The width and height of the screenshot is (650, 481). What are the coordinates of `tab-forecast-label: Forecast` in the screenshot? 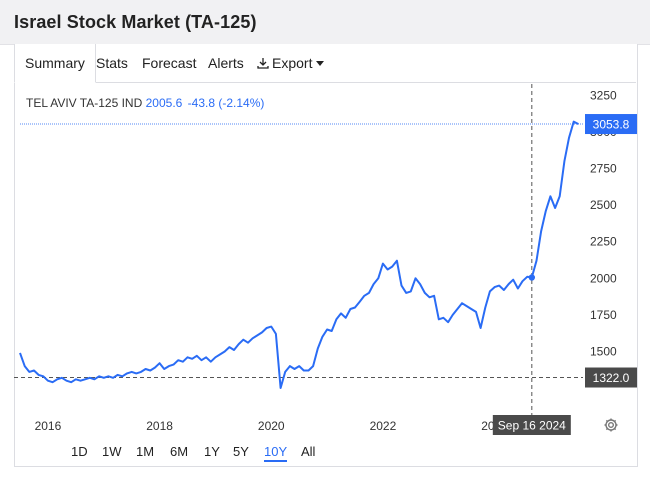 It's located at (169, 63).